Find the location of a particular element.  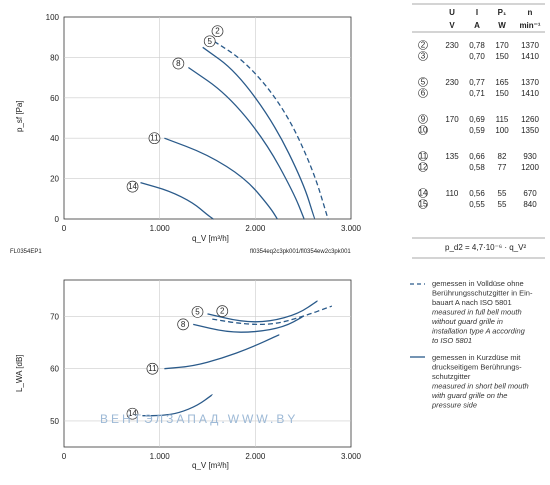

cell-I: 0,69 is located at coordinates (477, 119).